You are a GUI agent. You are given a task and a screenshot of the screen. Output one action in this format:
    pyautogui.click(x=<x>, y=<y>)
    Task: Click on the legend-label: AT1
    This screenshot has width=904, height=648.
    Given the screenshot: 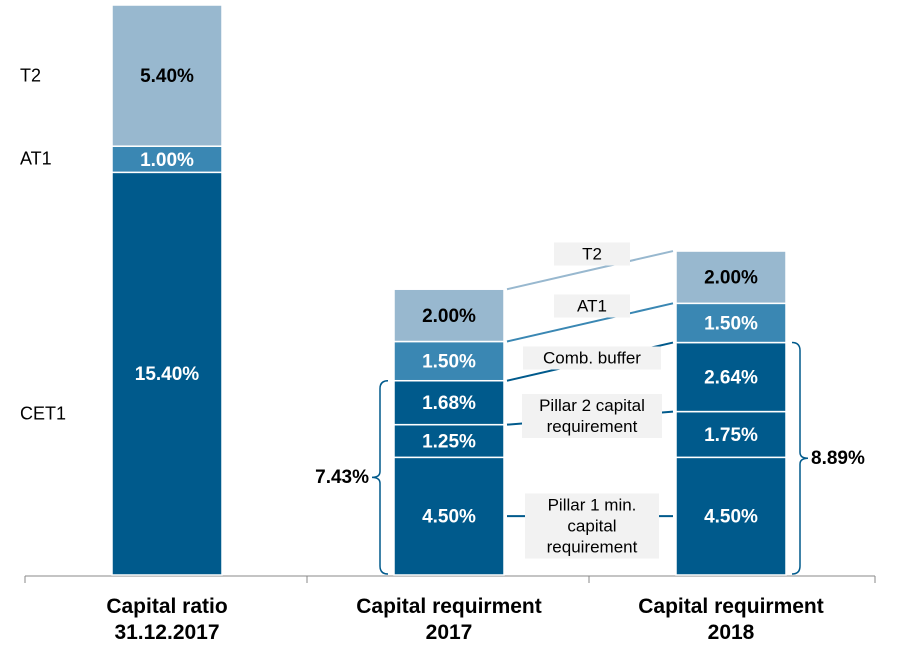 What is the action you would take?
    pyautogui.click(x=36, y=158)
    